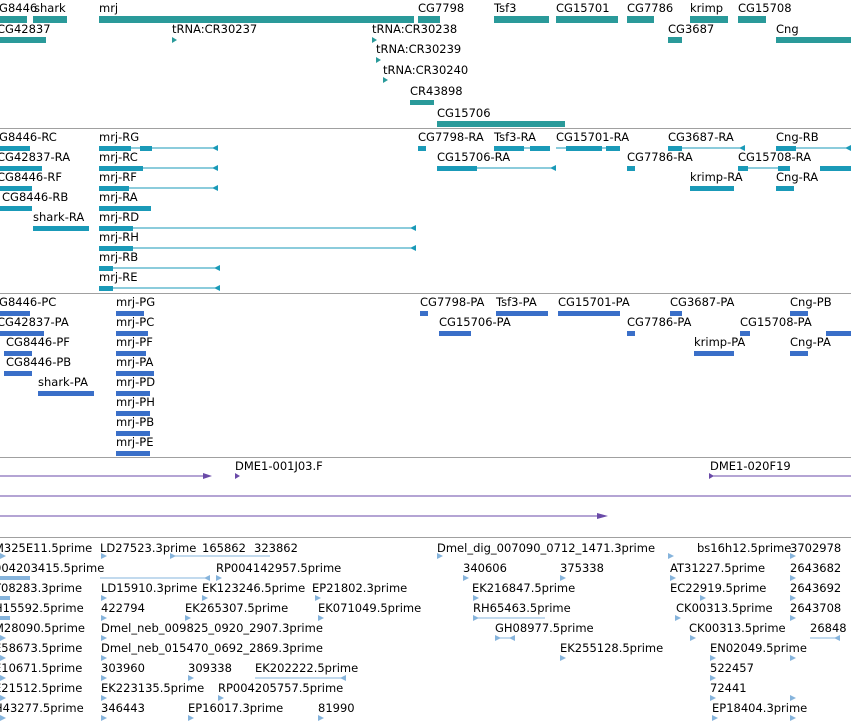 Image resolution: width=851 pixels, height=725 pixels. I want to click on est-label: EK265307.5prime, so click(237, 608).